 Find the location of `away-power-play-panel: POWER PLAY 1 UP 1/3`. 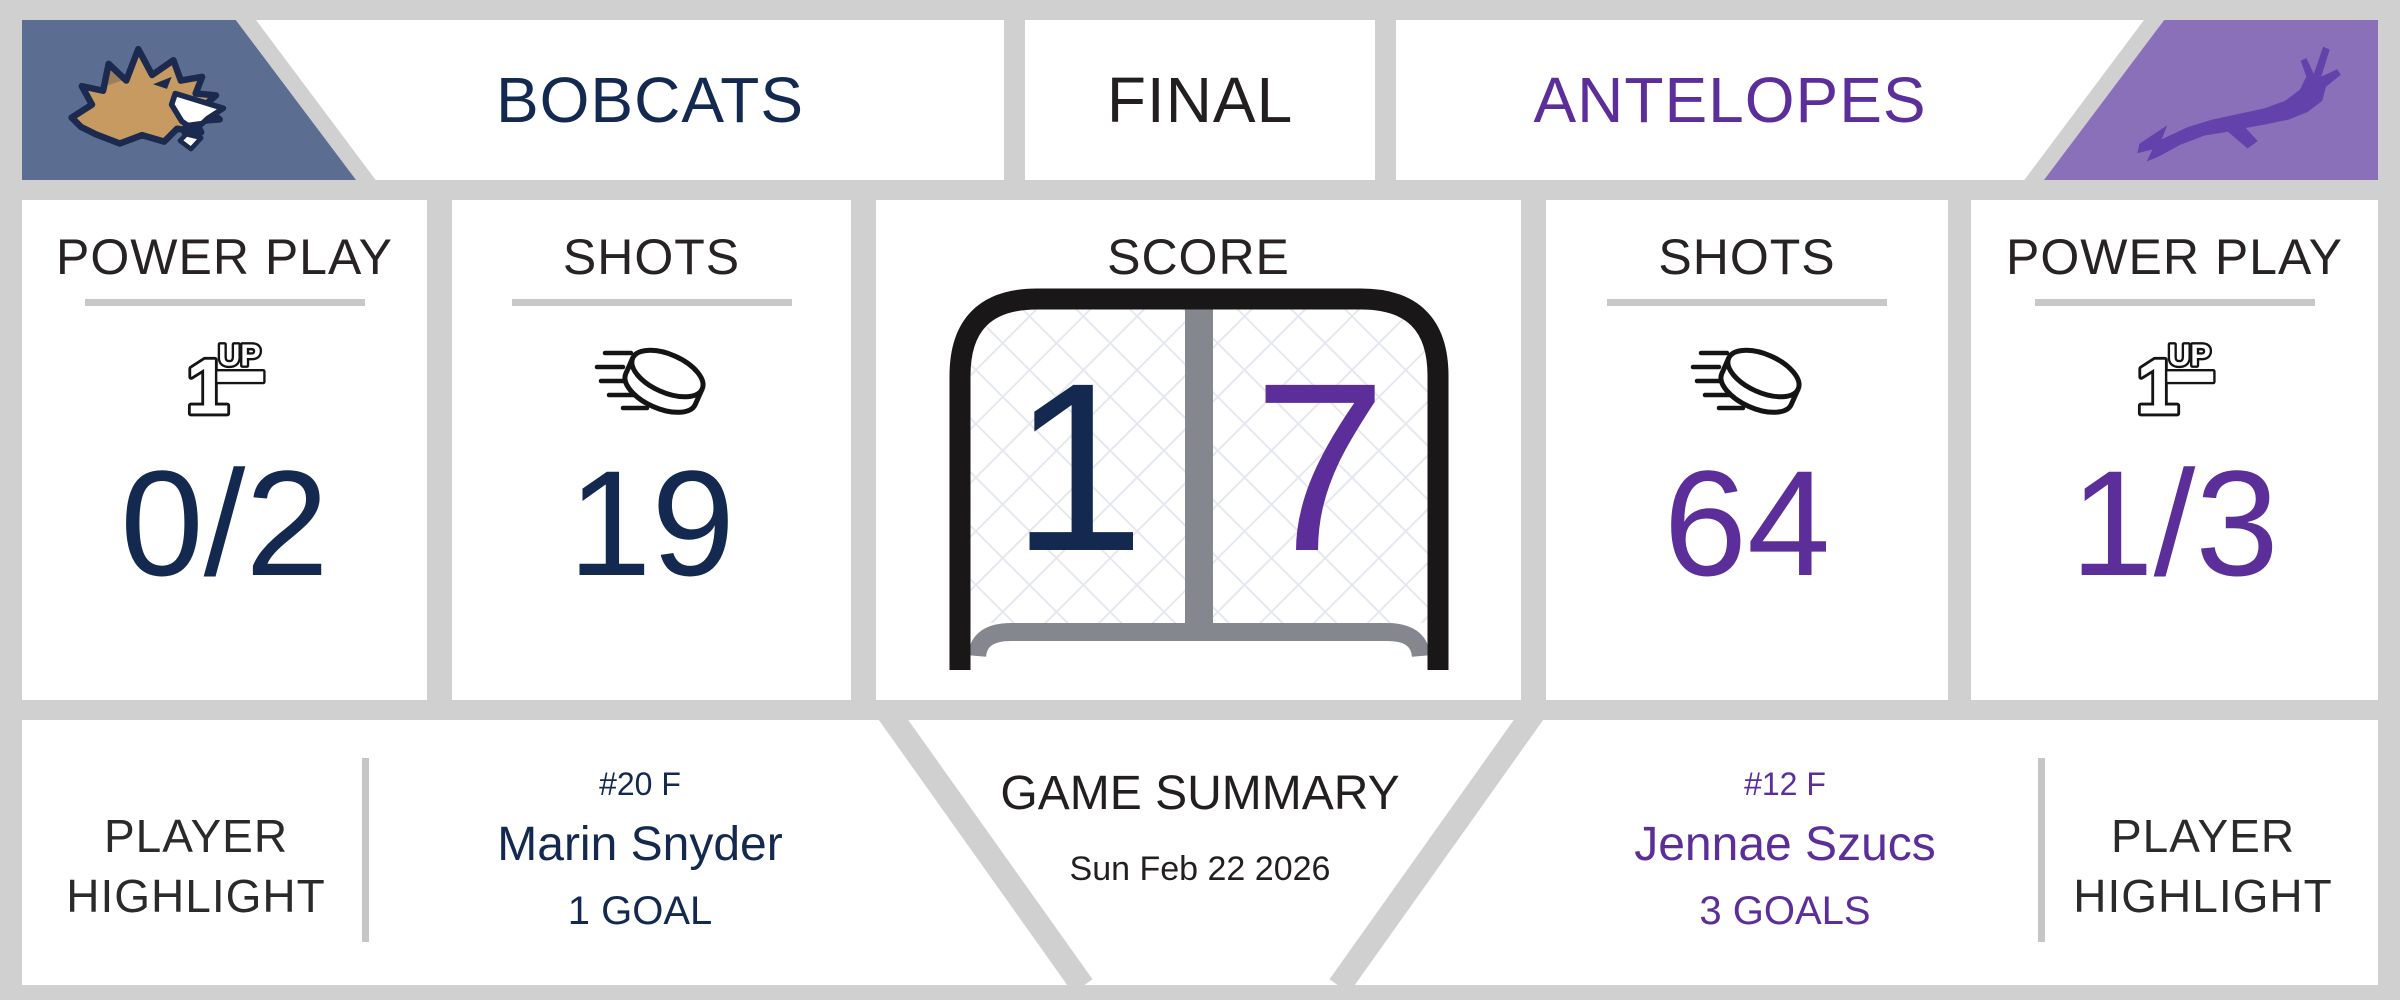

away-power-play-panel: POWER PLAY 1 UP 1/3 is located at coordinates (2174, 450).